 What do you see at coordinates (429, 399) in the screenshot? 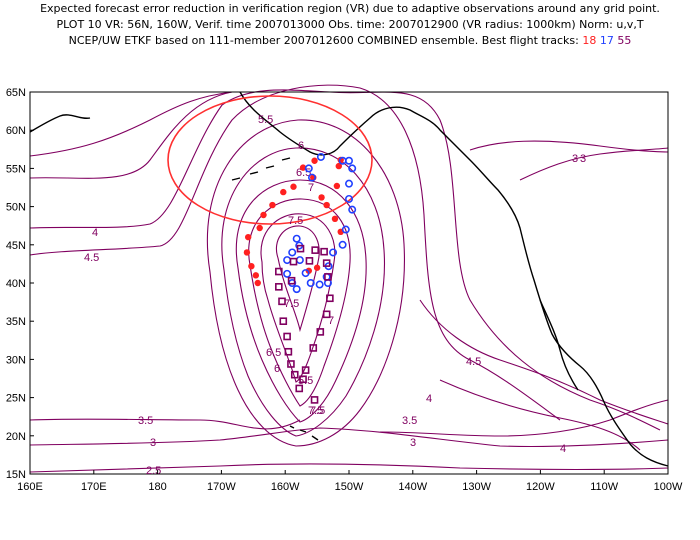
I see `contour-label-17: 4` at bounding box center [429, 399].